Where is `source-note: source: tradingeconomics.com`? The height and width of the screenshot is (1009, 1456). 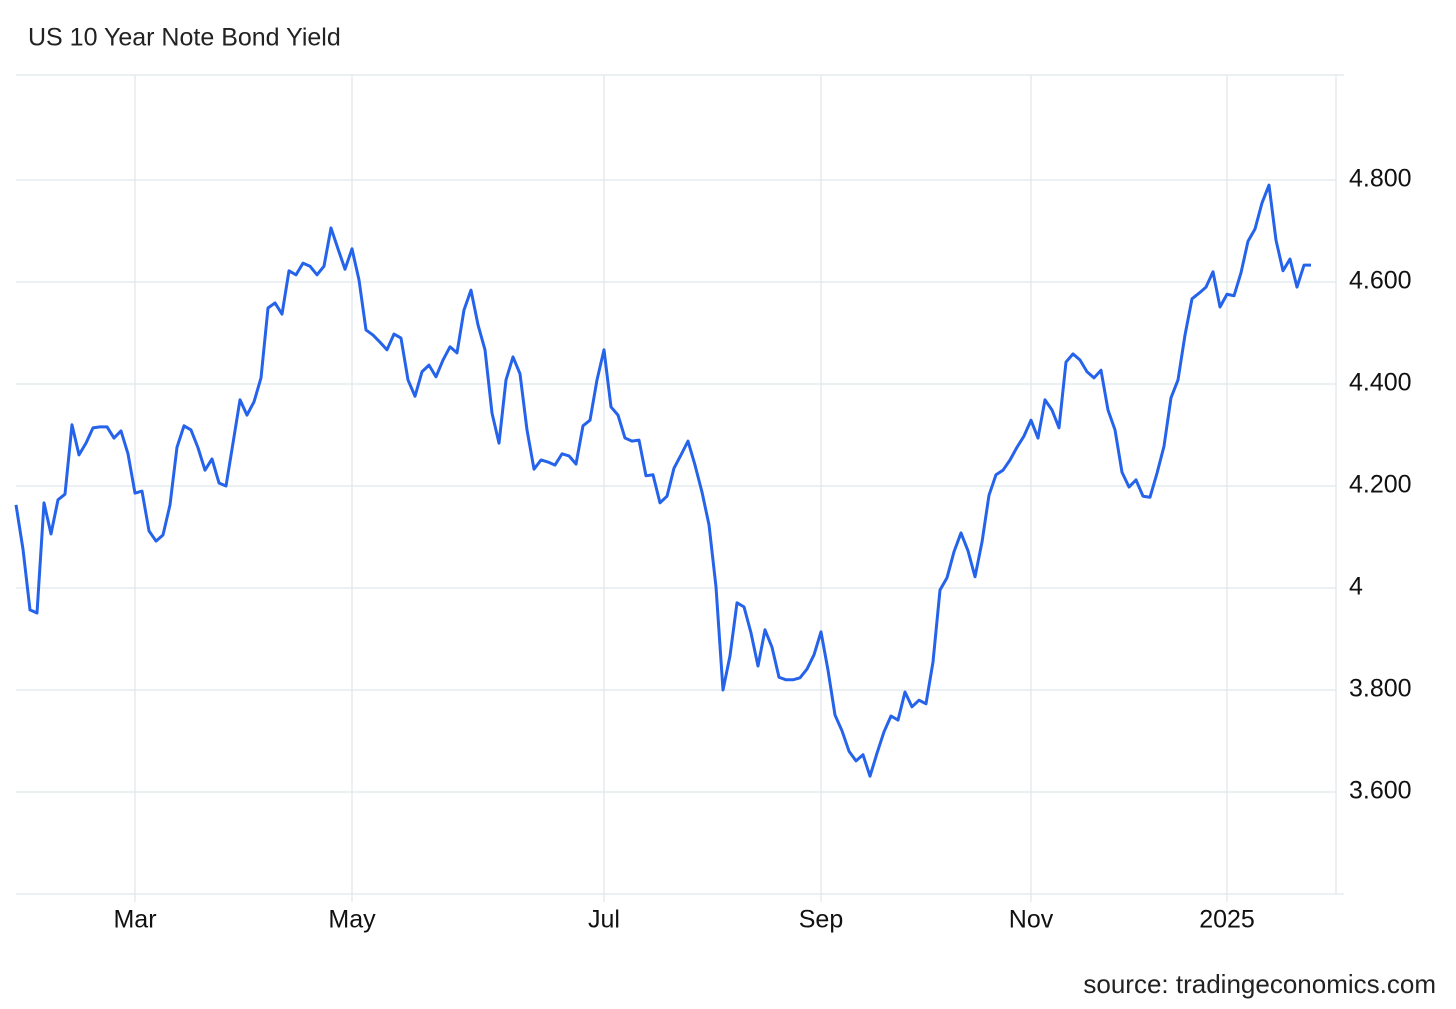
source-note: source: tradingeconomics.com is located at coordinates (1259, 984).